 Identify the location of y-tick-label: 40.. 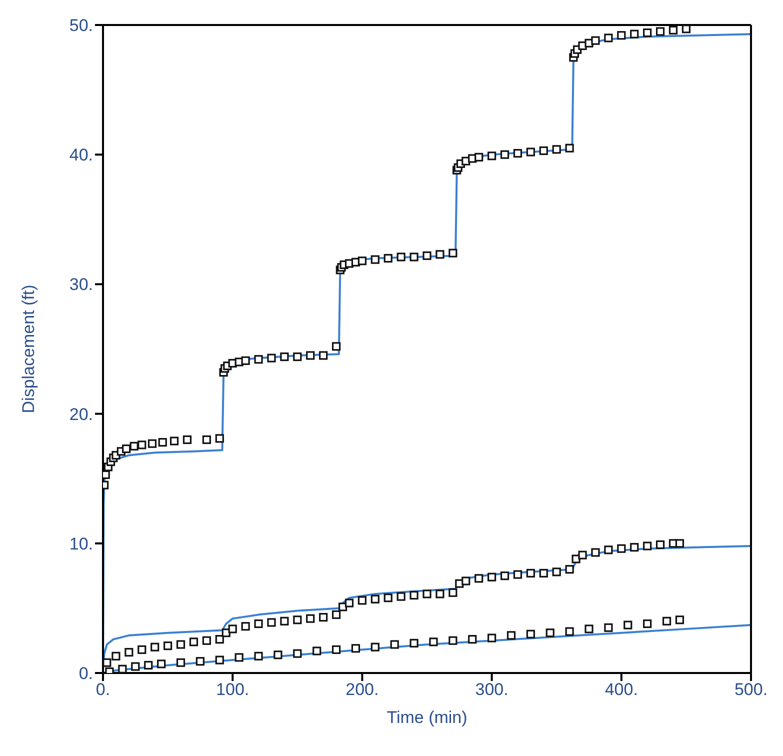
(81, 155).